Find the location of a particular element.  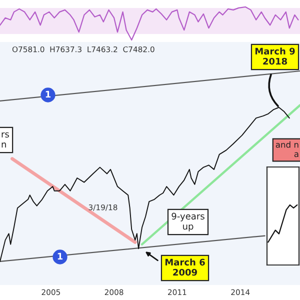

annotation: March 6 2009 is located at coordinates (185, 267).